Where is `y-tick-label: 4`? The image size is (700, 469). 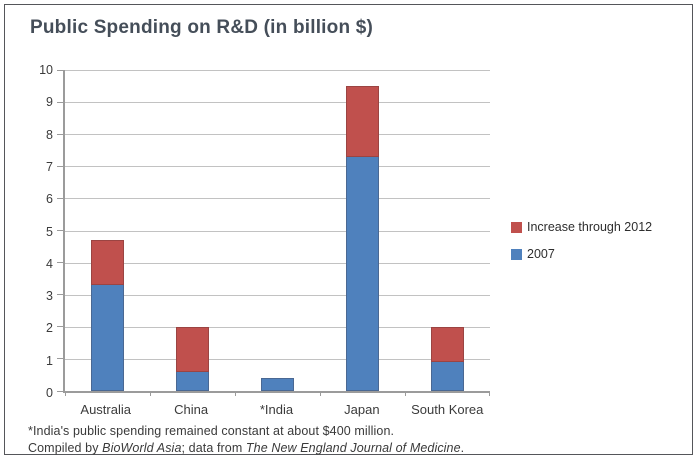 y-tick-label: 4 is located at coordinates (49, 263).